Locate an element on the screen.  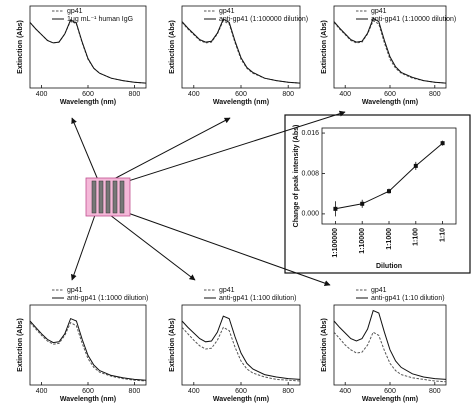
trend-line is located at coordinates (389, 176).